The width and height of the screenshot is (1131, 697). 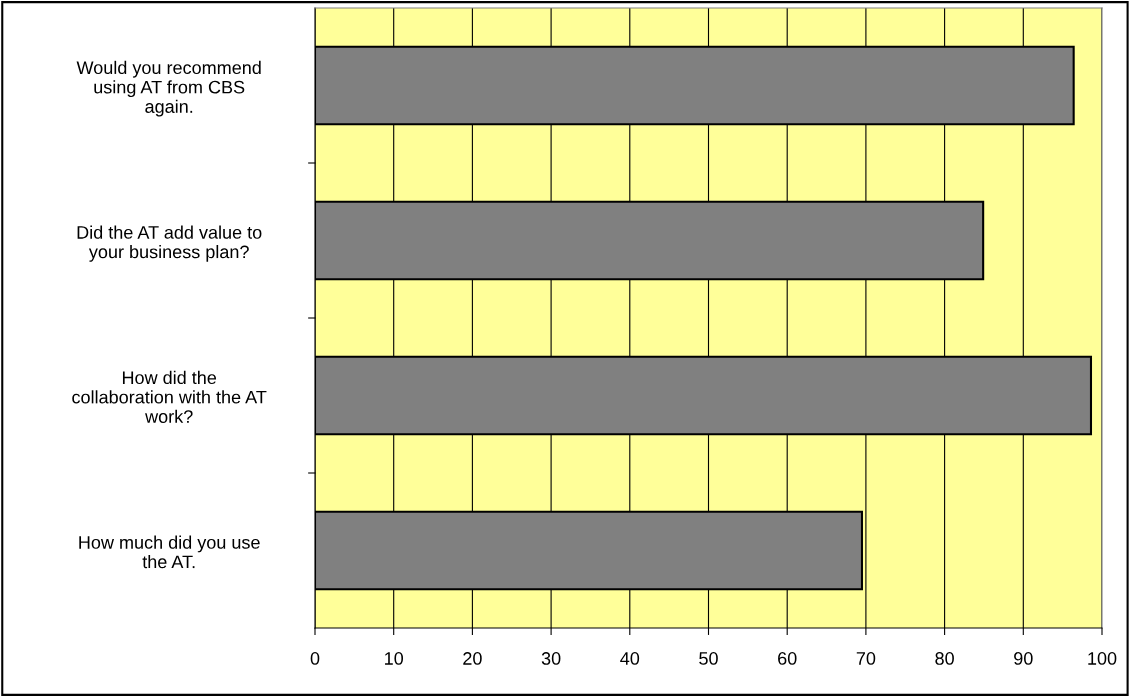 I want to click on y-tick-label: Would you recommend using AT from CBS again., so click(x=168, y=88).